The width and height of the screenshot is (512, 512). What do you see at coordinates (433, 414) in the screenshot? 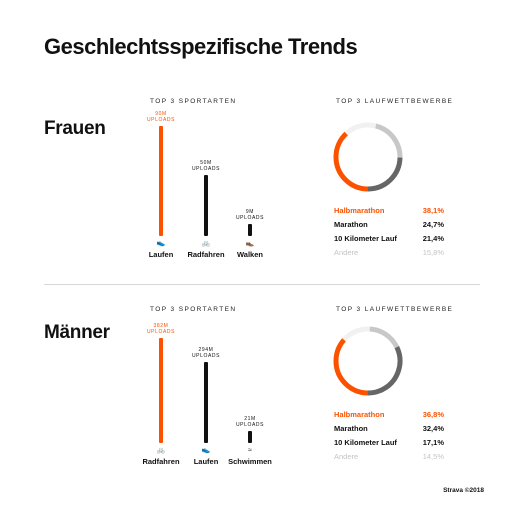
I see `race-percent: 36,8%` at bounding box center [433, 414].